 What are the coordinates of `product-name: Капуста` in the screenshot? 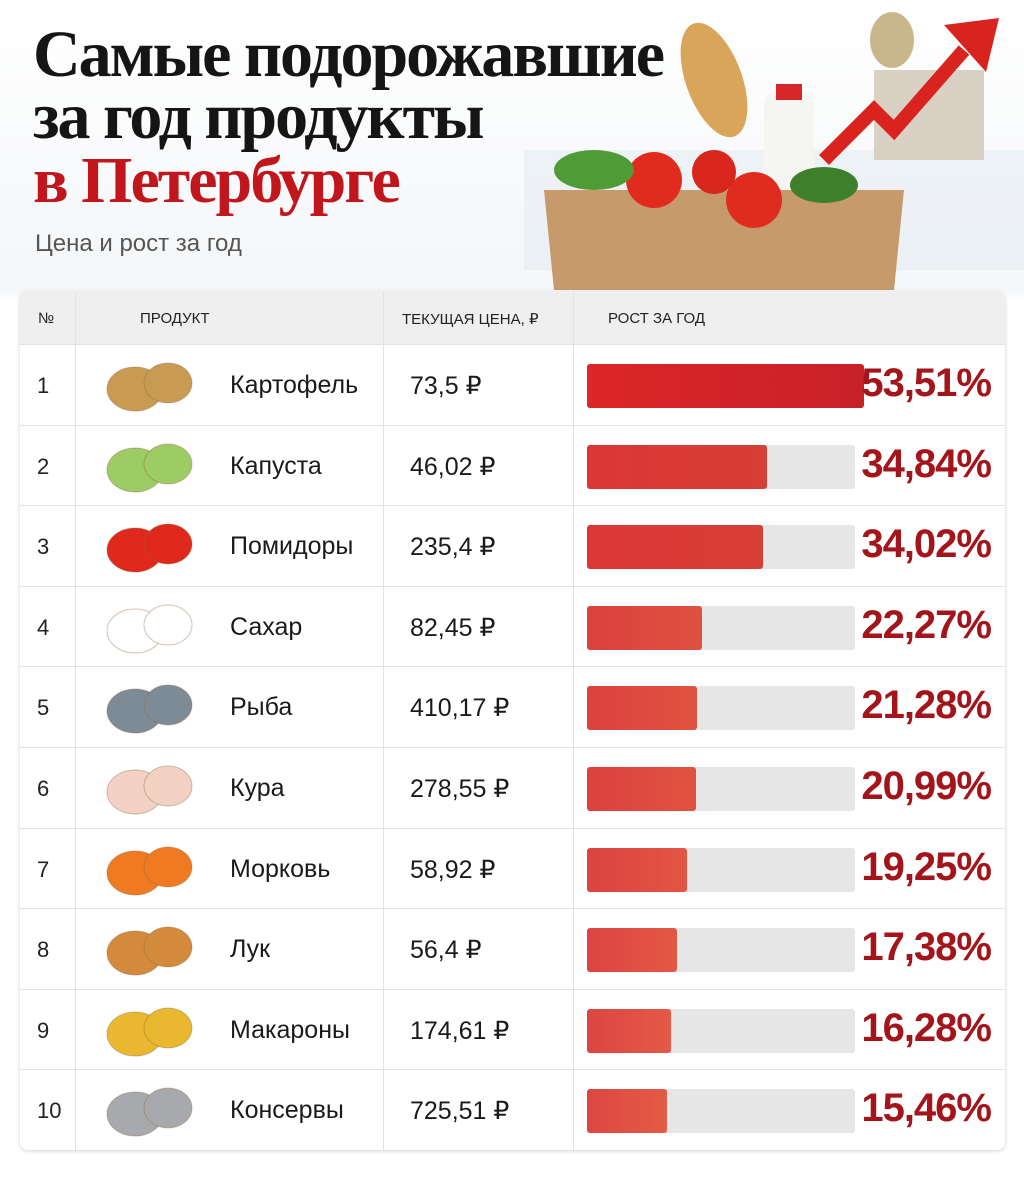 It's located at (276, 465).